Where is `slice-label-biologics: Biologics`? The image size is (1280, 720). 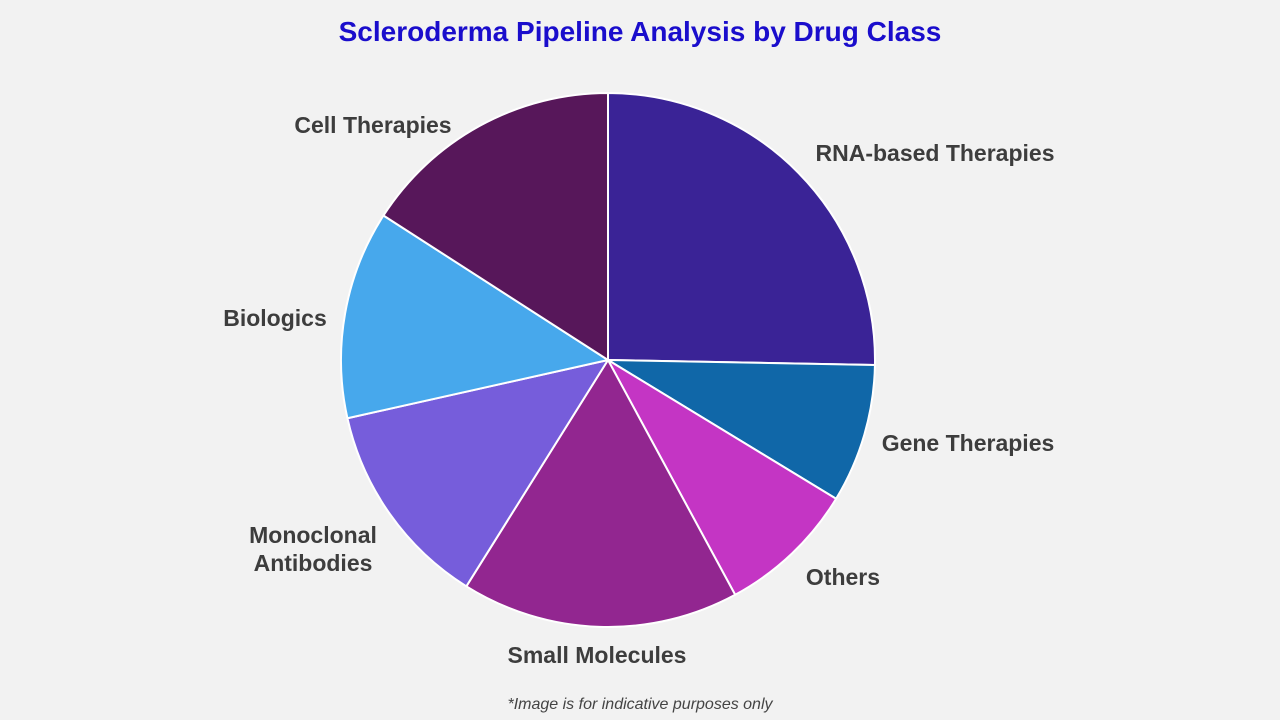
slice-label-biologics: Biologics is located at coordinates (275, 318).